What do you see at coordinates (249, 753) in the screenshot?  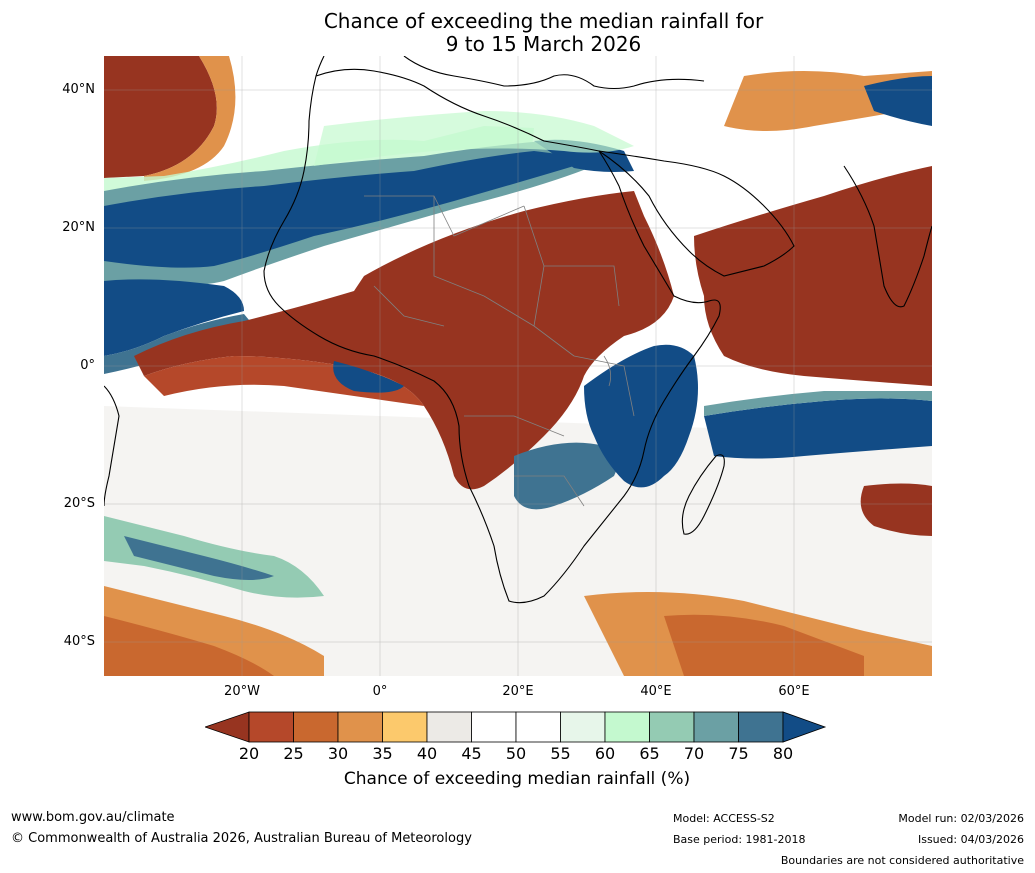 I see `colorbar-tick-label: 20` at bounding box center [249, 753].